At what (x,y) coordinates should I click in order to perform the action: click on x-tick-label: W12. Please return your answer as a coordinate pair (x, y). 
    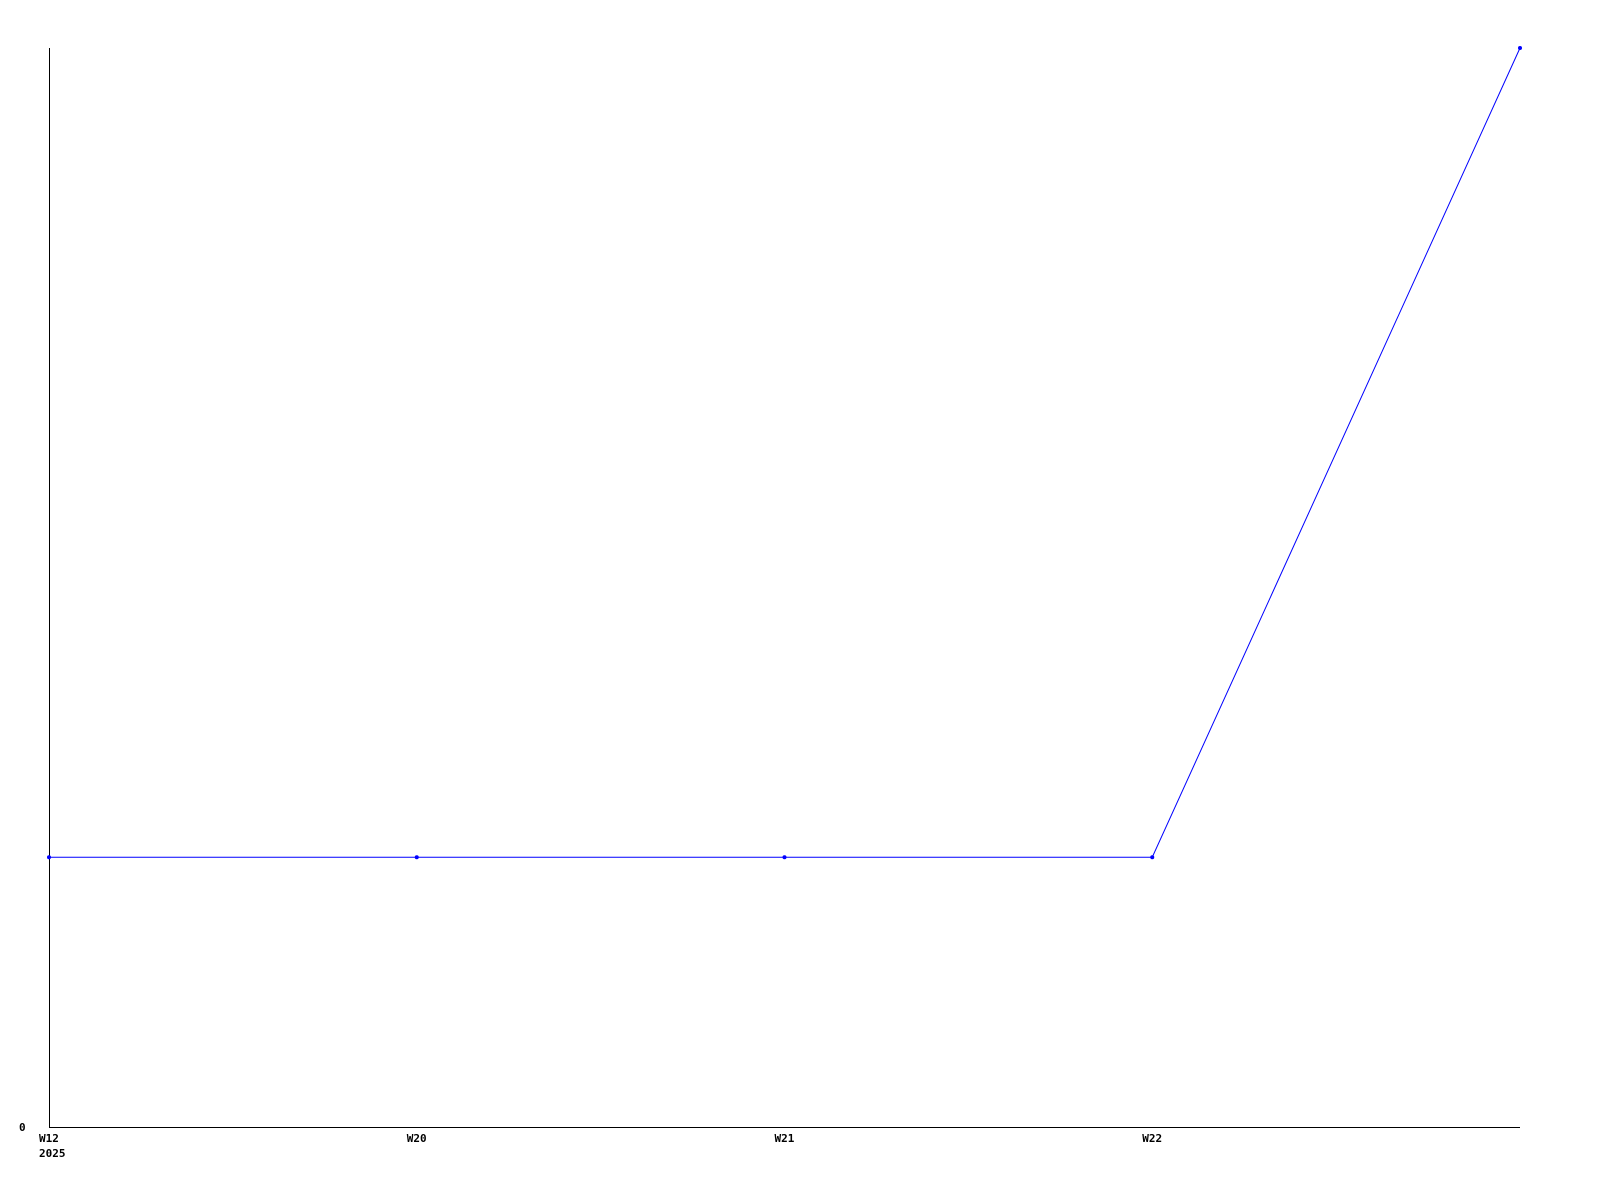
    Looking at the image, I should click on (49, 1138).